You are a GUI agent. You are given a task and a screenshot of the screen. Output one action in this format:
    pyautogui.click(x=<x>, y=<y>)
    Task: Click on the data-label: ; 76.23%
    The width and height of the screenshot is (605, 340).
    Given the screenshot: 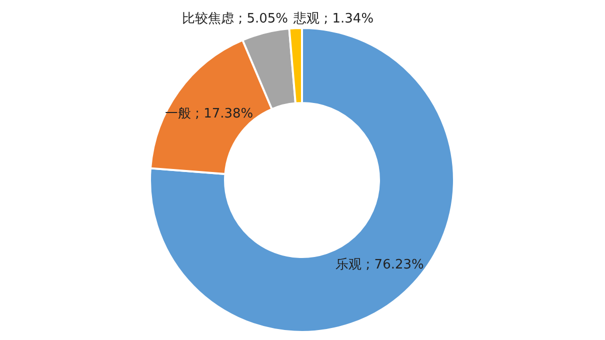 What is the action you would take?
    pyautogui.click(x=395, y=265)
    